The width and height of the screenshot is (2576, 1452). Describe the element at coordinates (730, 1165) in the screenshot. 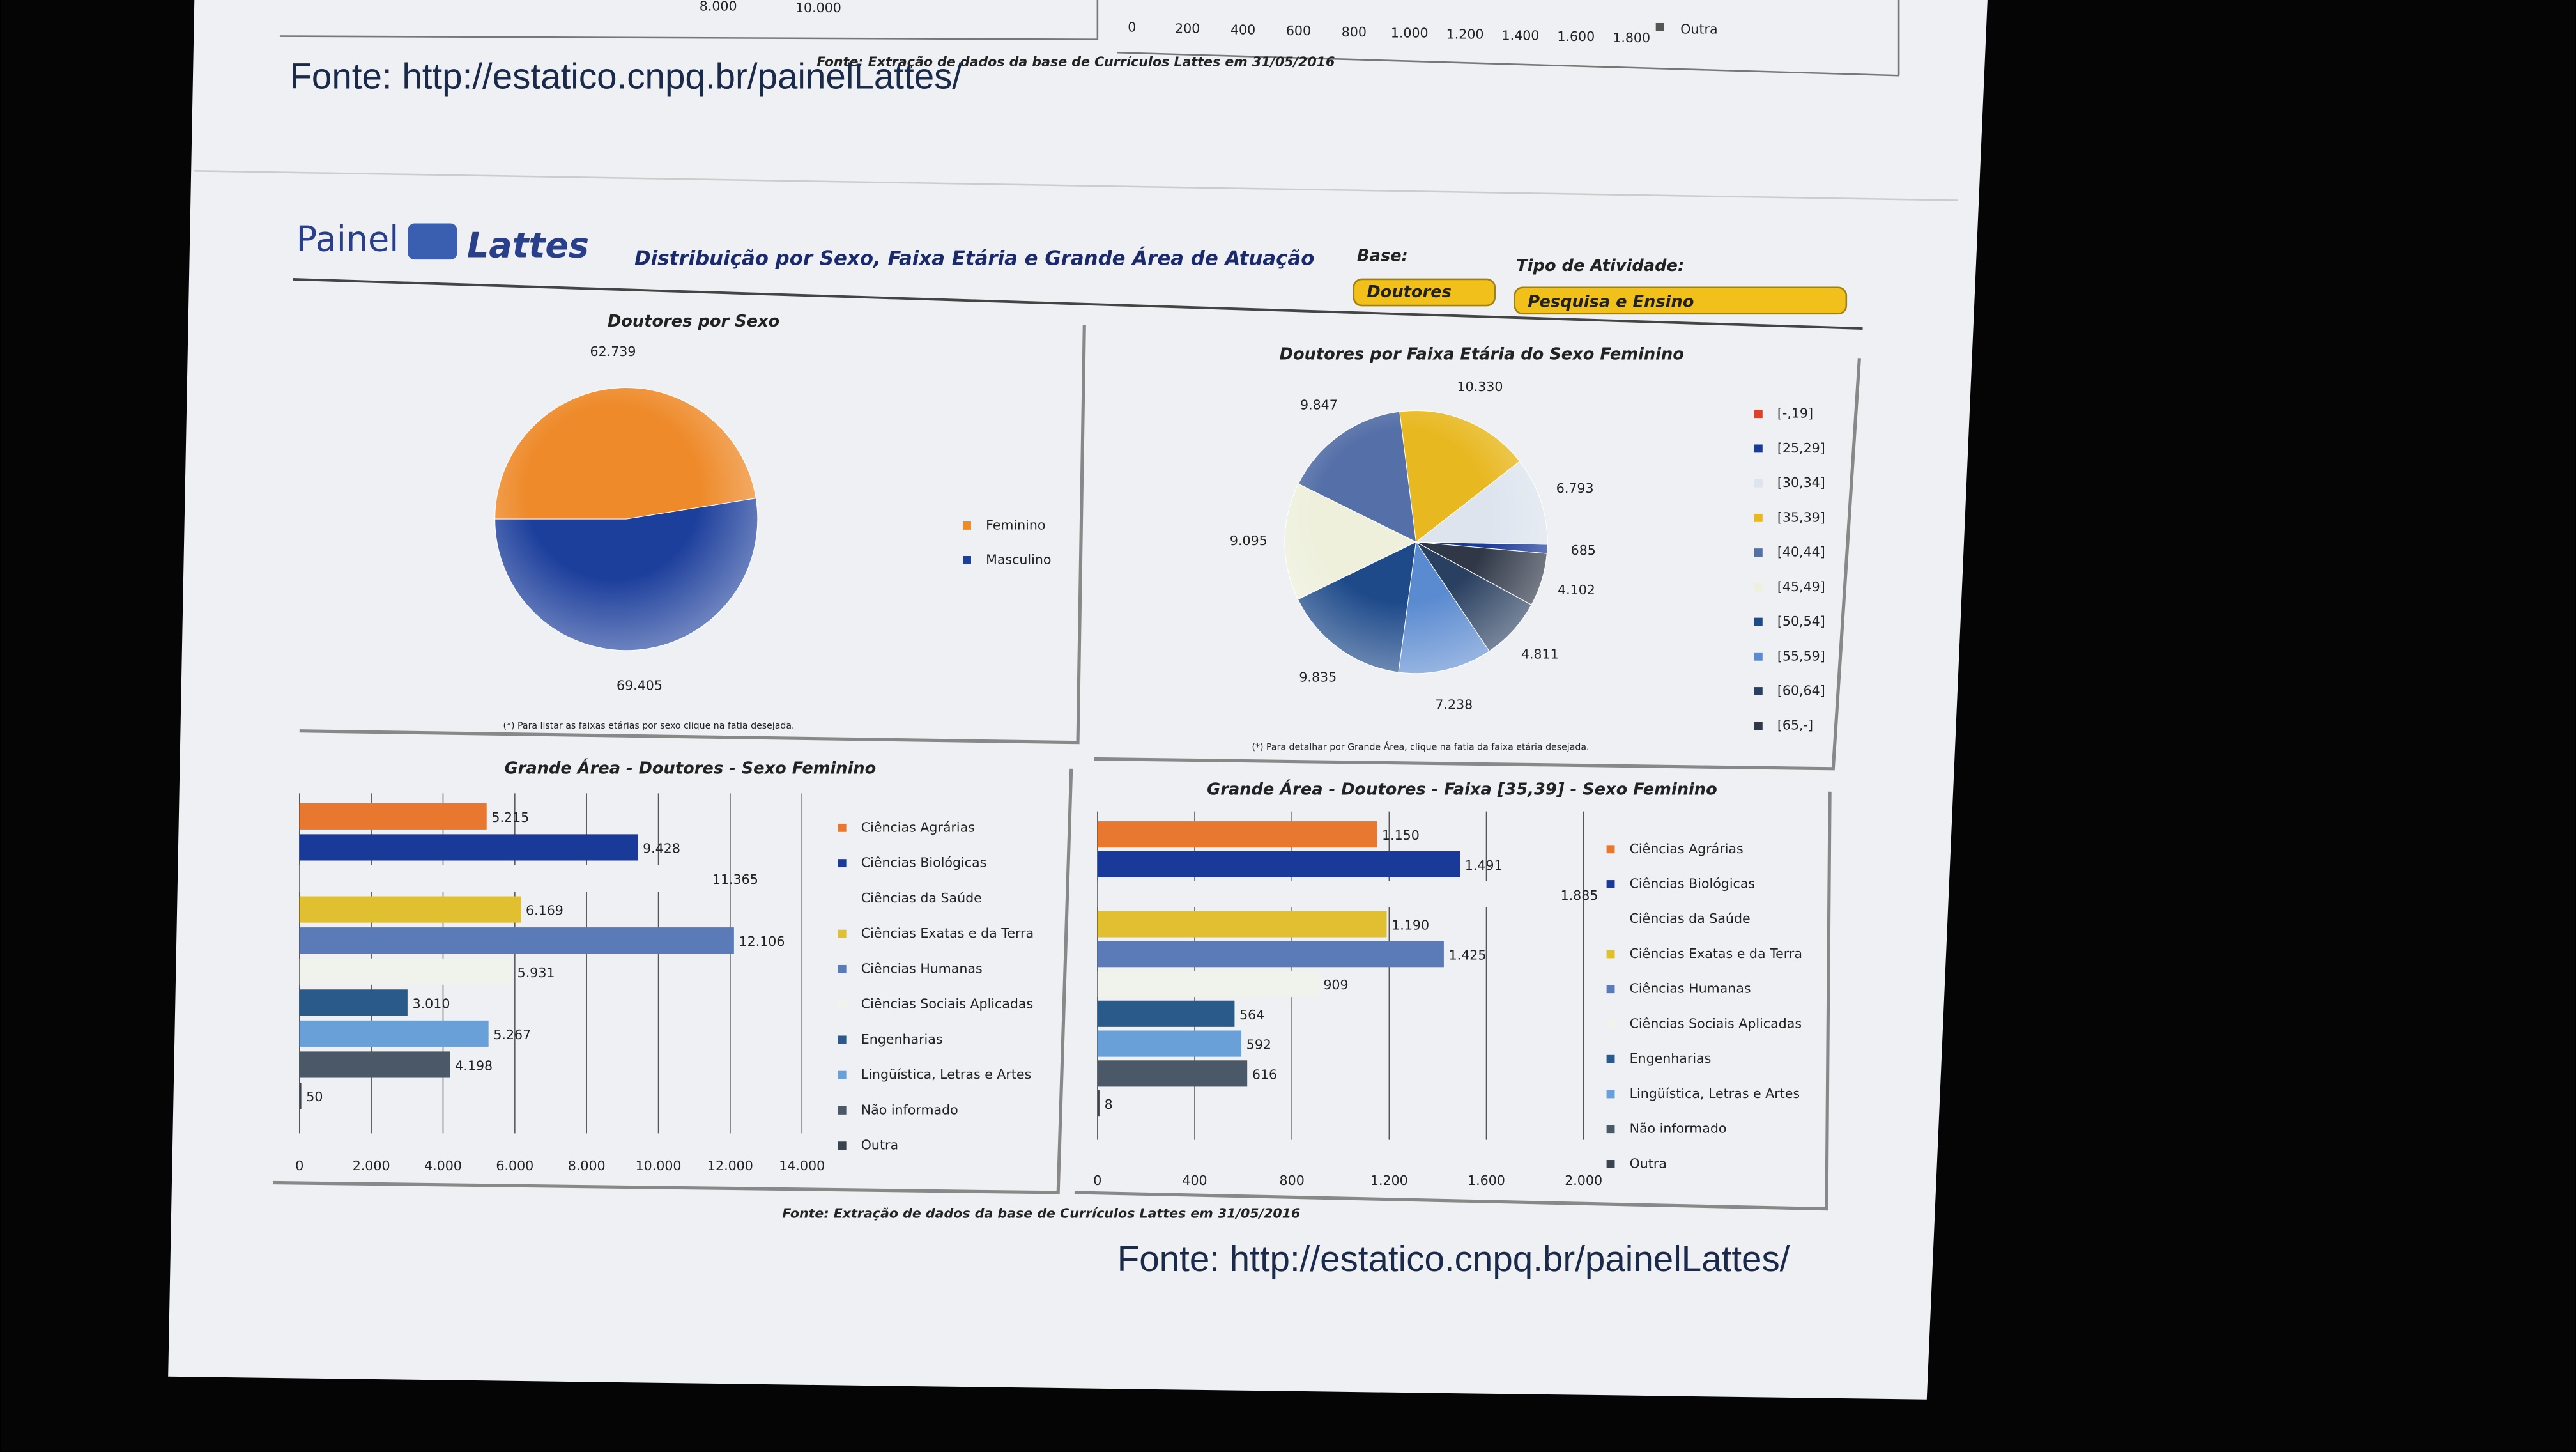

I see `x-tick-label: 12.000` at that location.